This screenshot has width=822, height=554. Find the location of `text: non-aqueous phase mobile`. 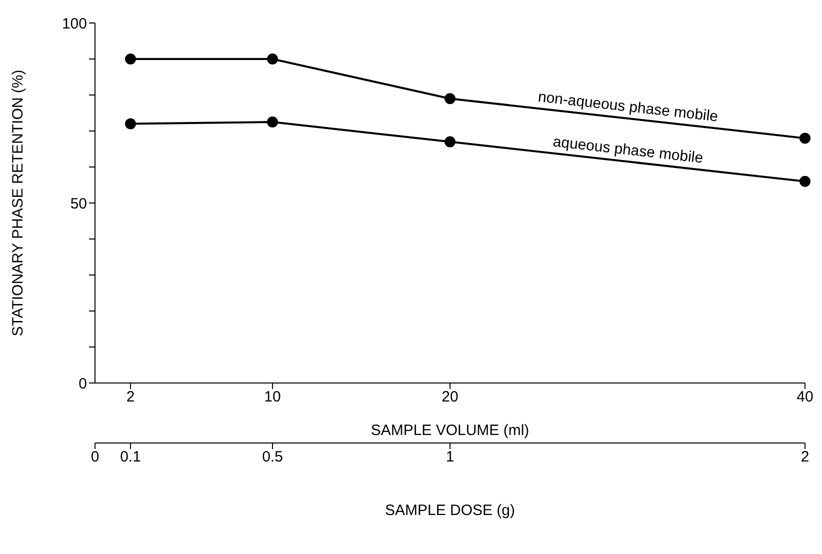

text: non-aqueous phase mobile is located at coordinates (628, 107).